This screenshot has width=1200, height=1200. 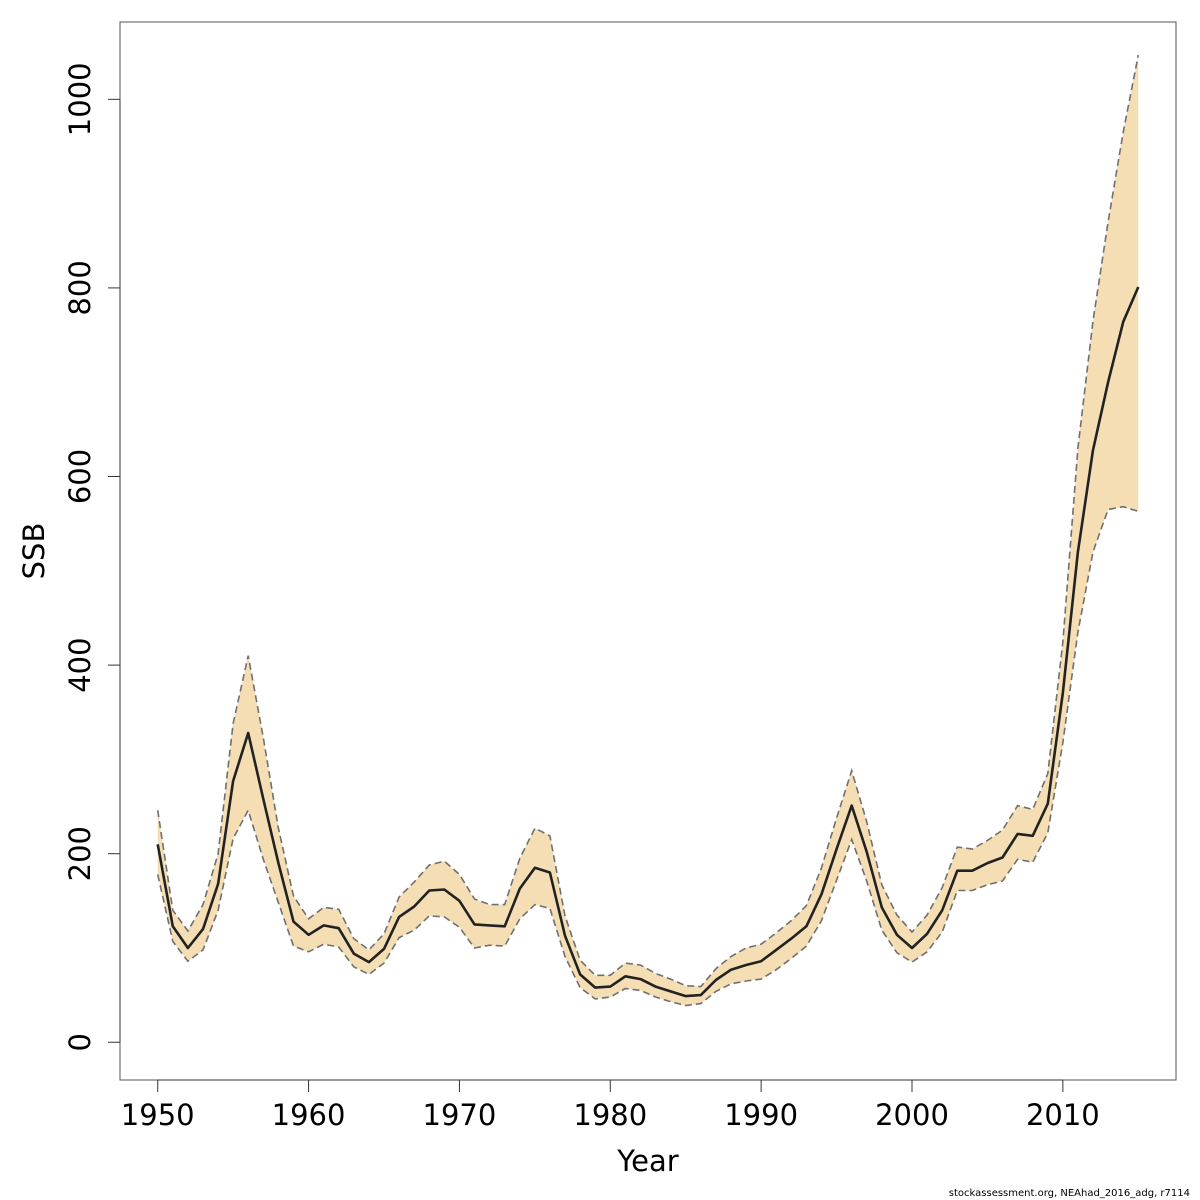 I want to click on y-tick-label: 200, so click(x=80, y=853).